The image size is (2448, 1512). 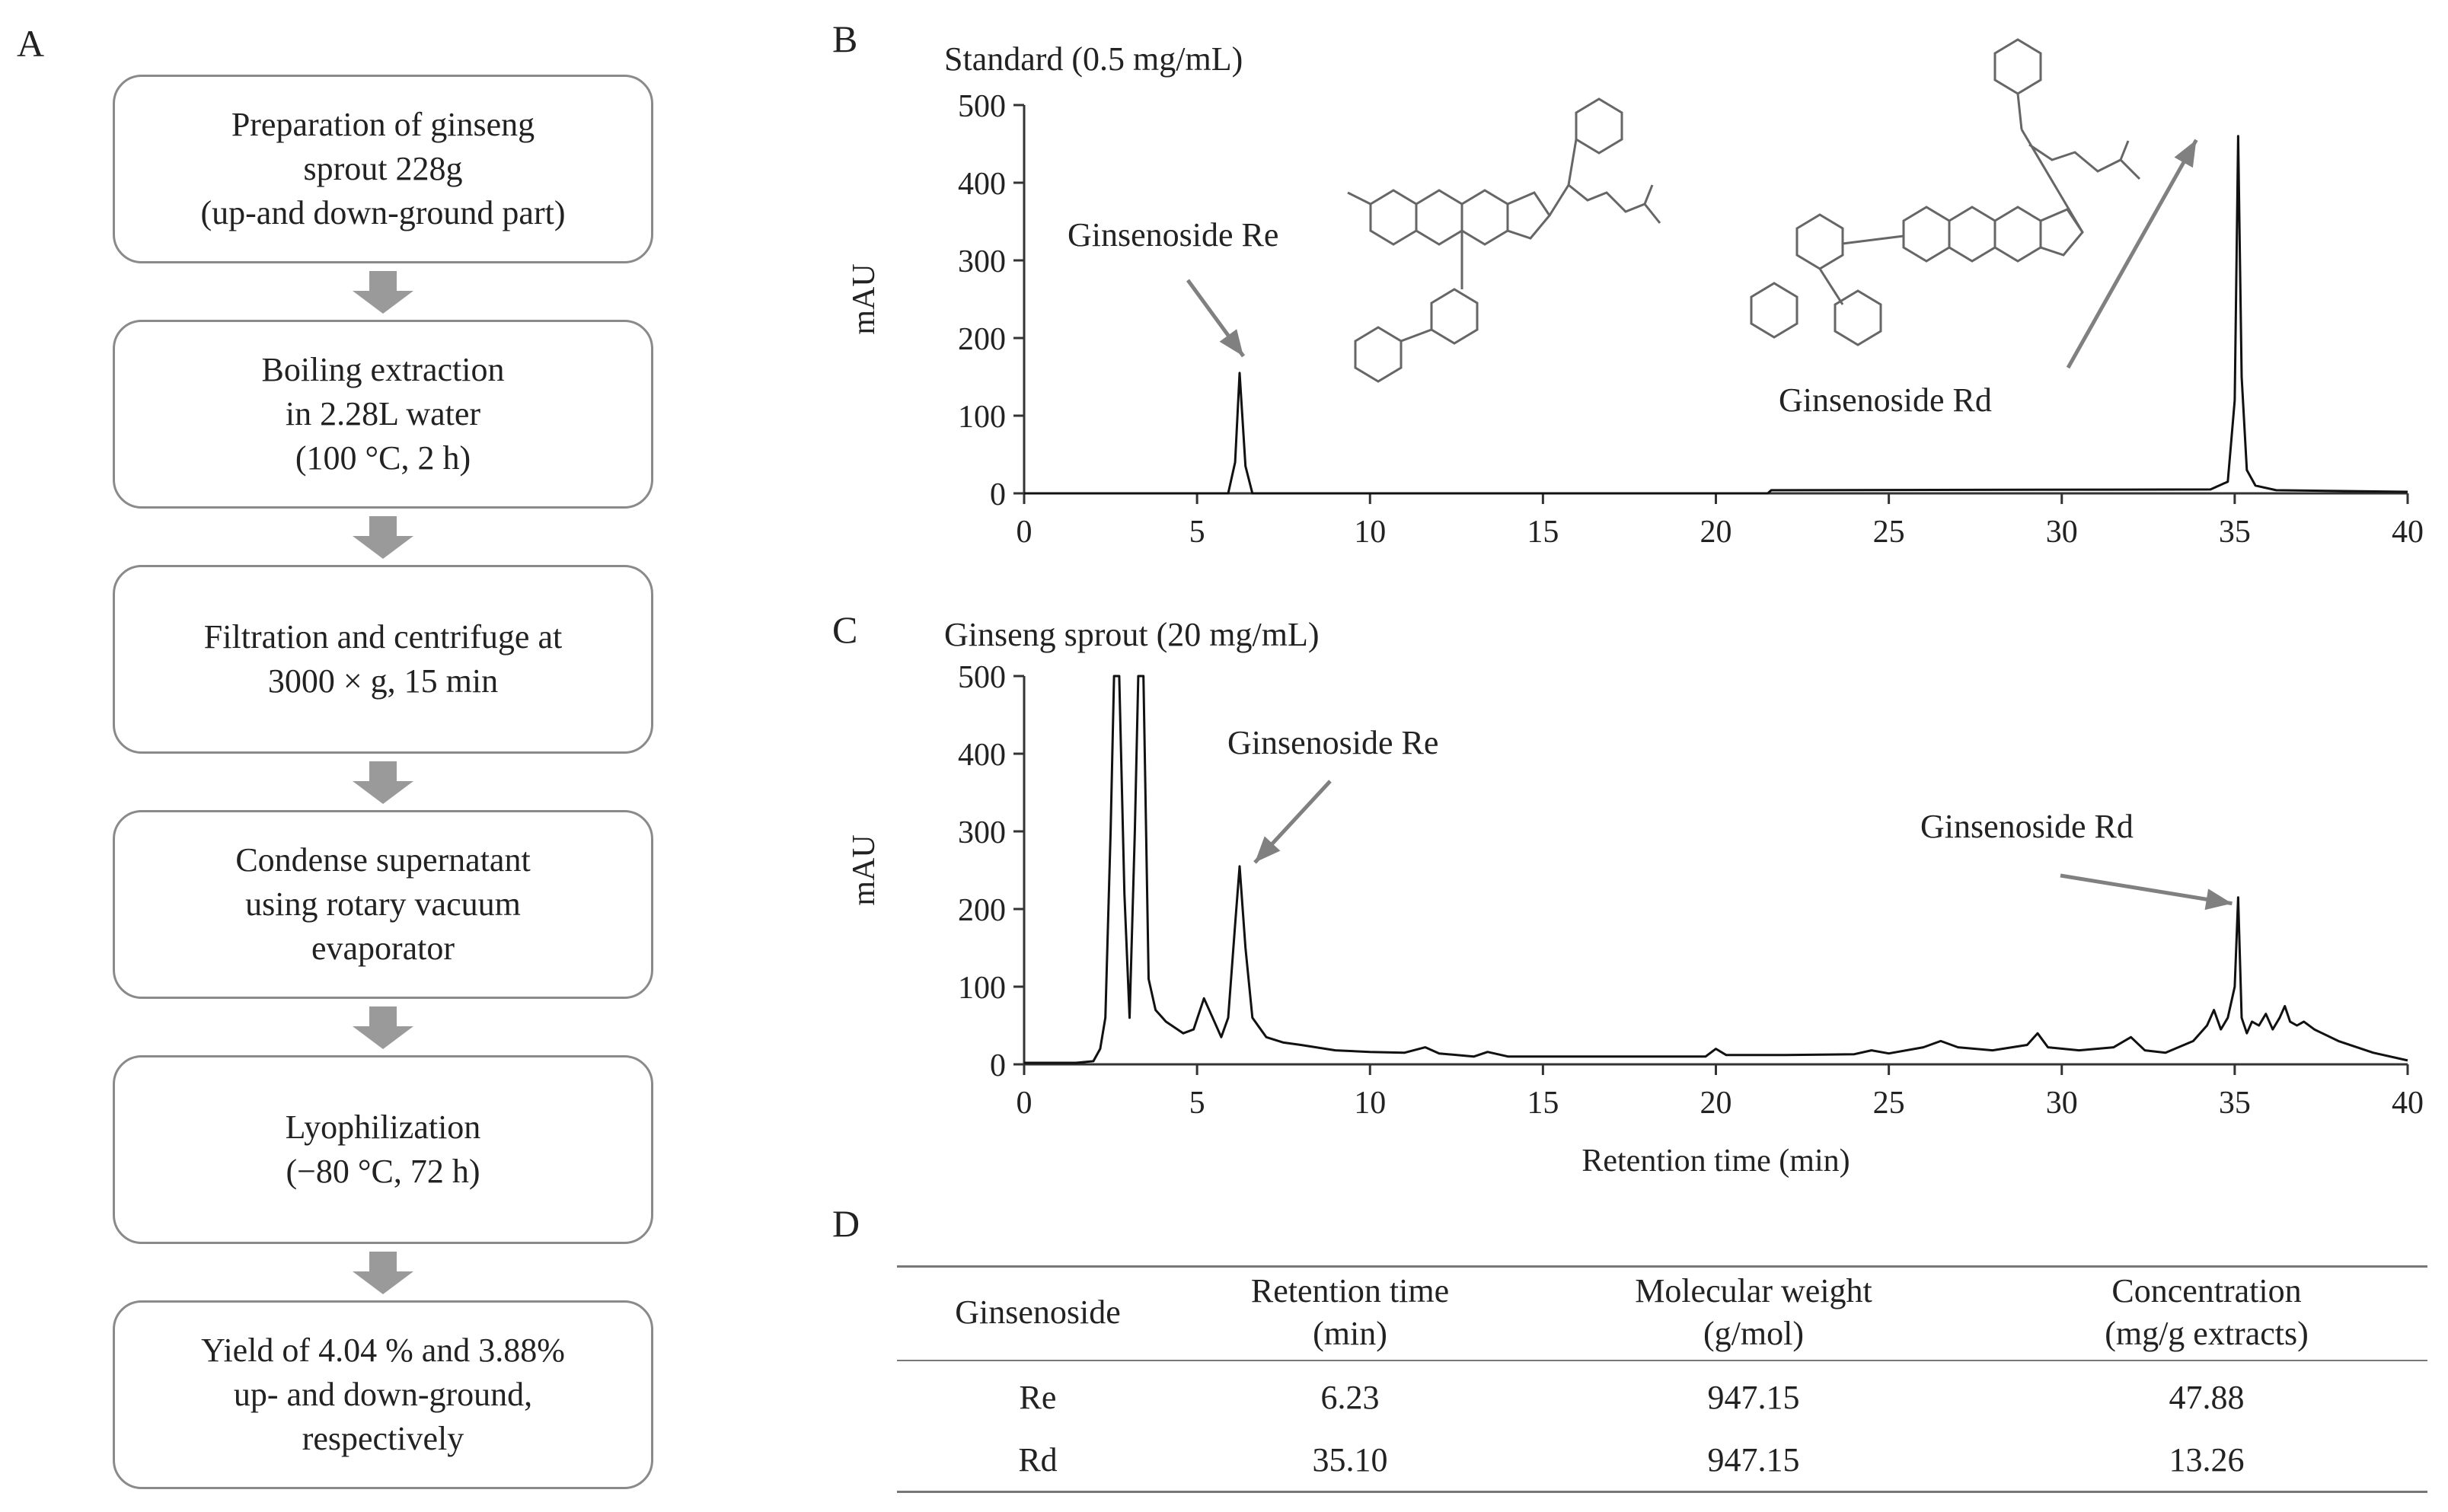 I want to click on chart-b-title: Standard (0.5 mg/mL), so click(x=1093, y=59).